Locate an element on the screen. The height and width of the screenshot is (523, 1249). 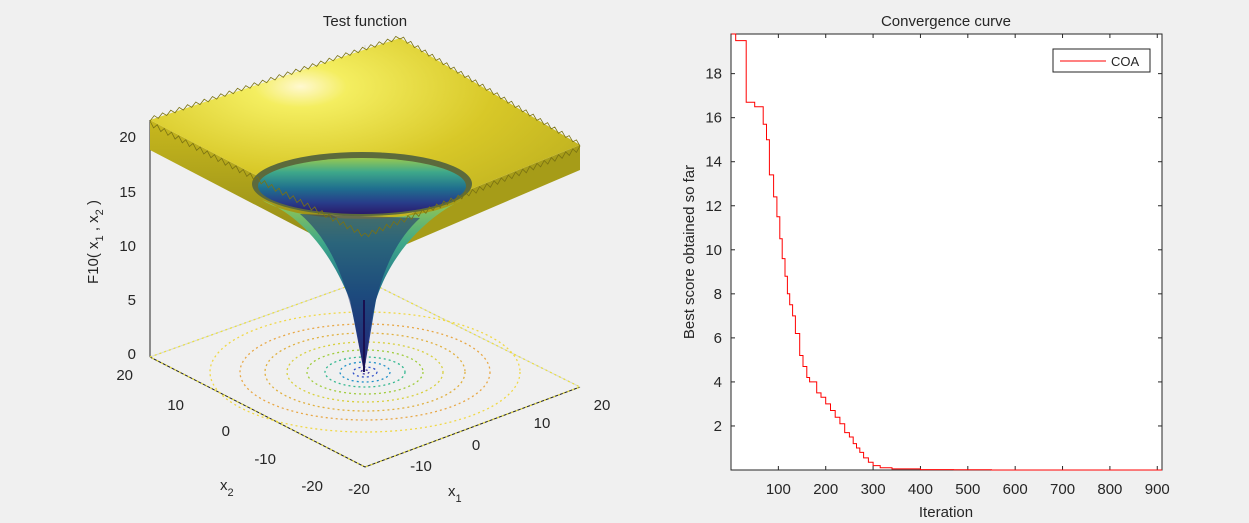
x1-tick-label: -20 is located at coordinates (359, 489).